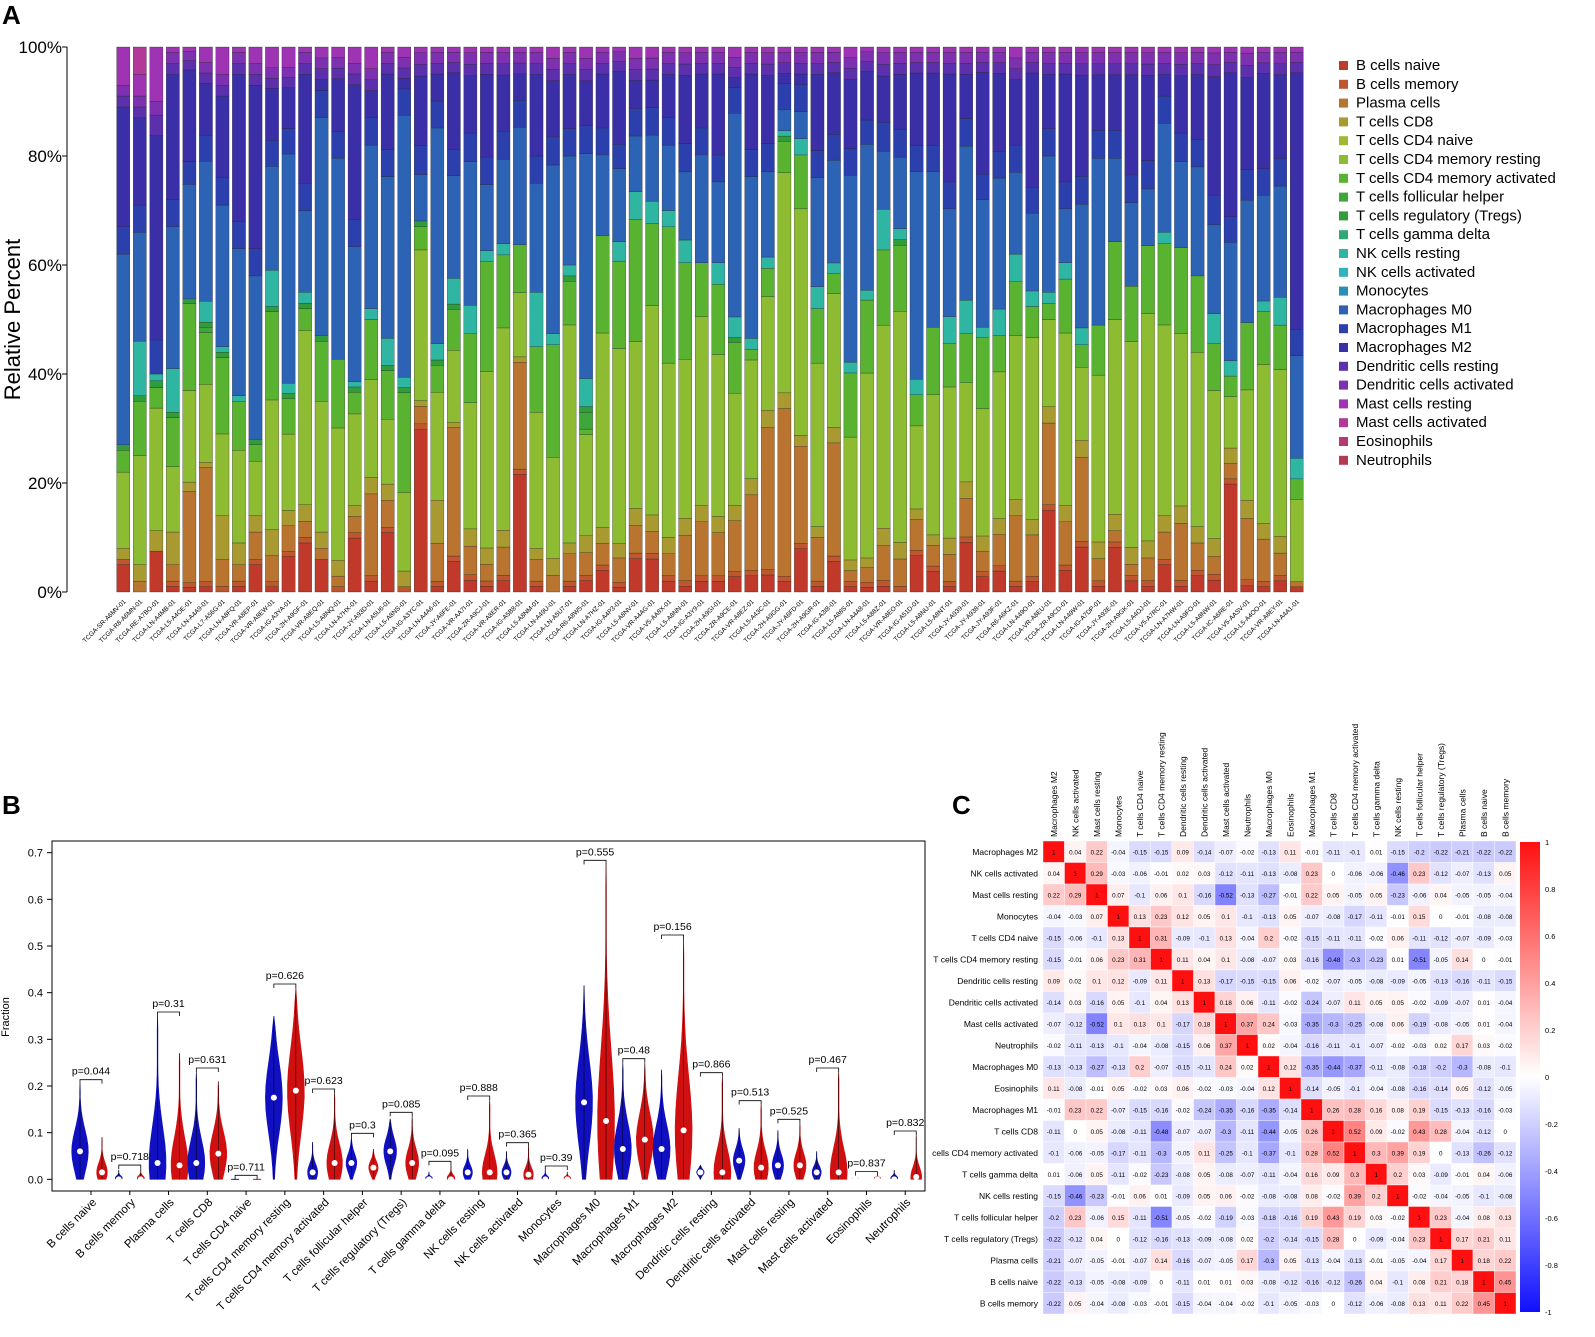 This screenshot has height=1337, width=1595. Describe the element at coordinates (11, 805) in the screenshot. I see `panel-label-b: B` at that location.